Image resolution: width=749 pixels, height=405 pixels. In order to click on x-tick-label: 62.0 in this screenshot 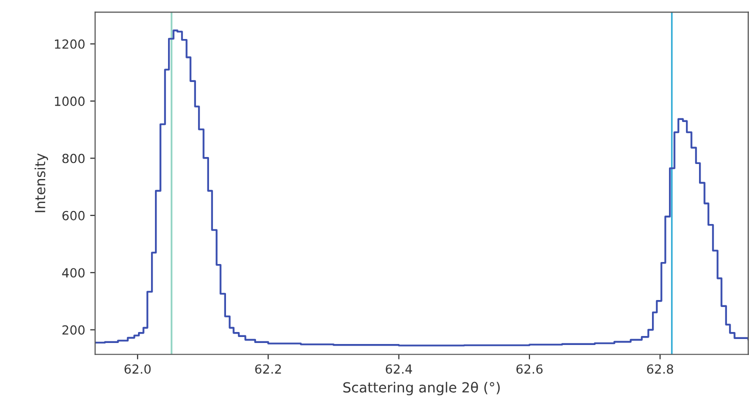, I will do `click(137, 369)`.